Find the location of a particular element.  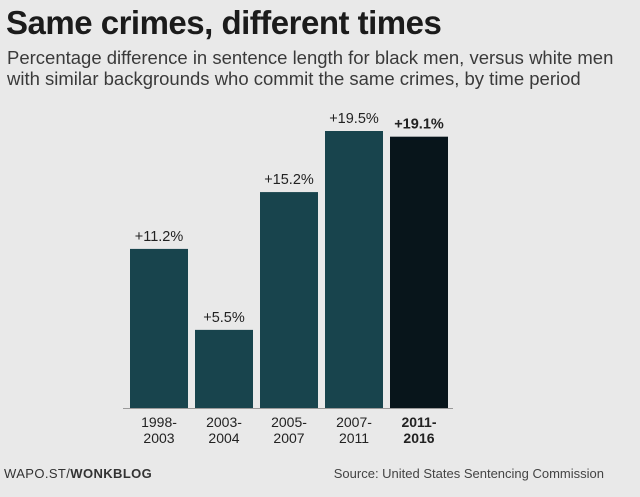

value-label: +19.1% is located at coordinates (419, 125).